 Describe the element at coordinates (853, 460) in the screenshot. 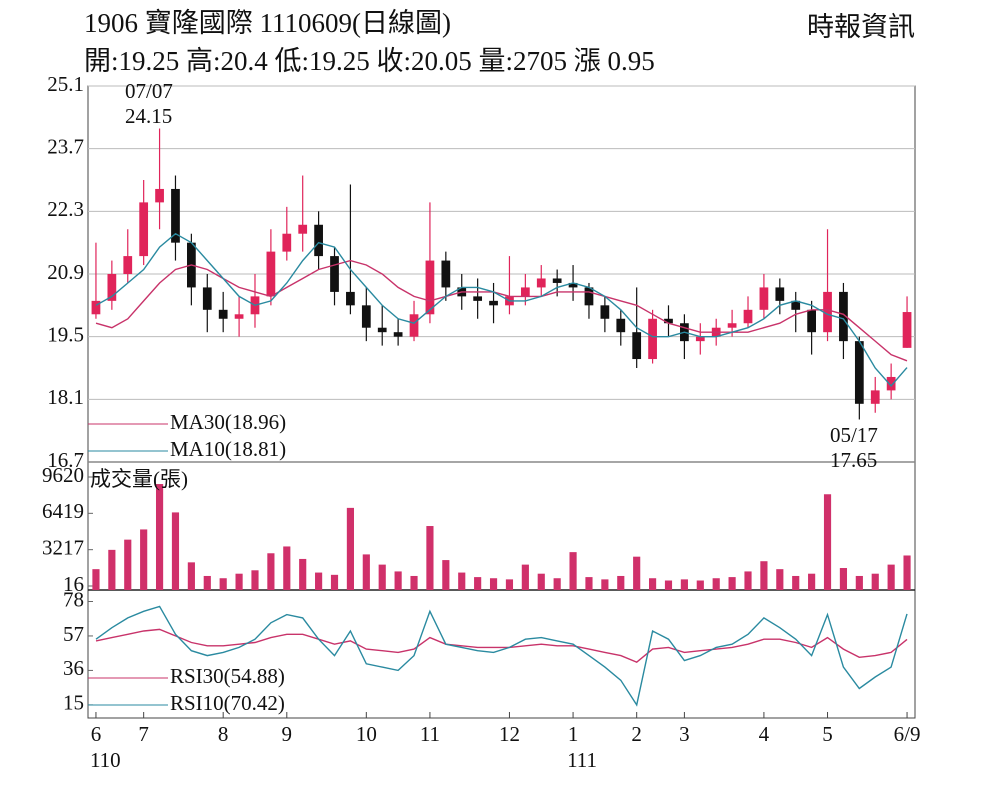

I see `annotation-value: 17.65` at that location.